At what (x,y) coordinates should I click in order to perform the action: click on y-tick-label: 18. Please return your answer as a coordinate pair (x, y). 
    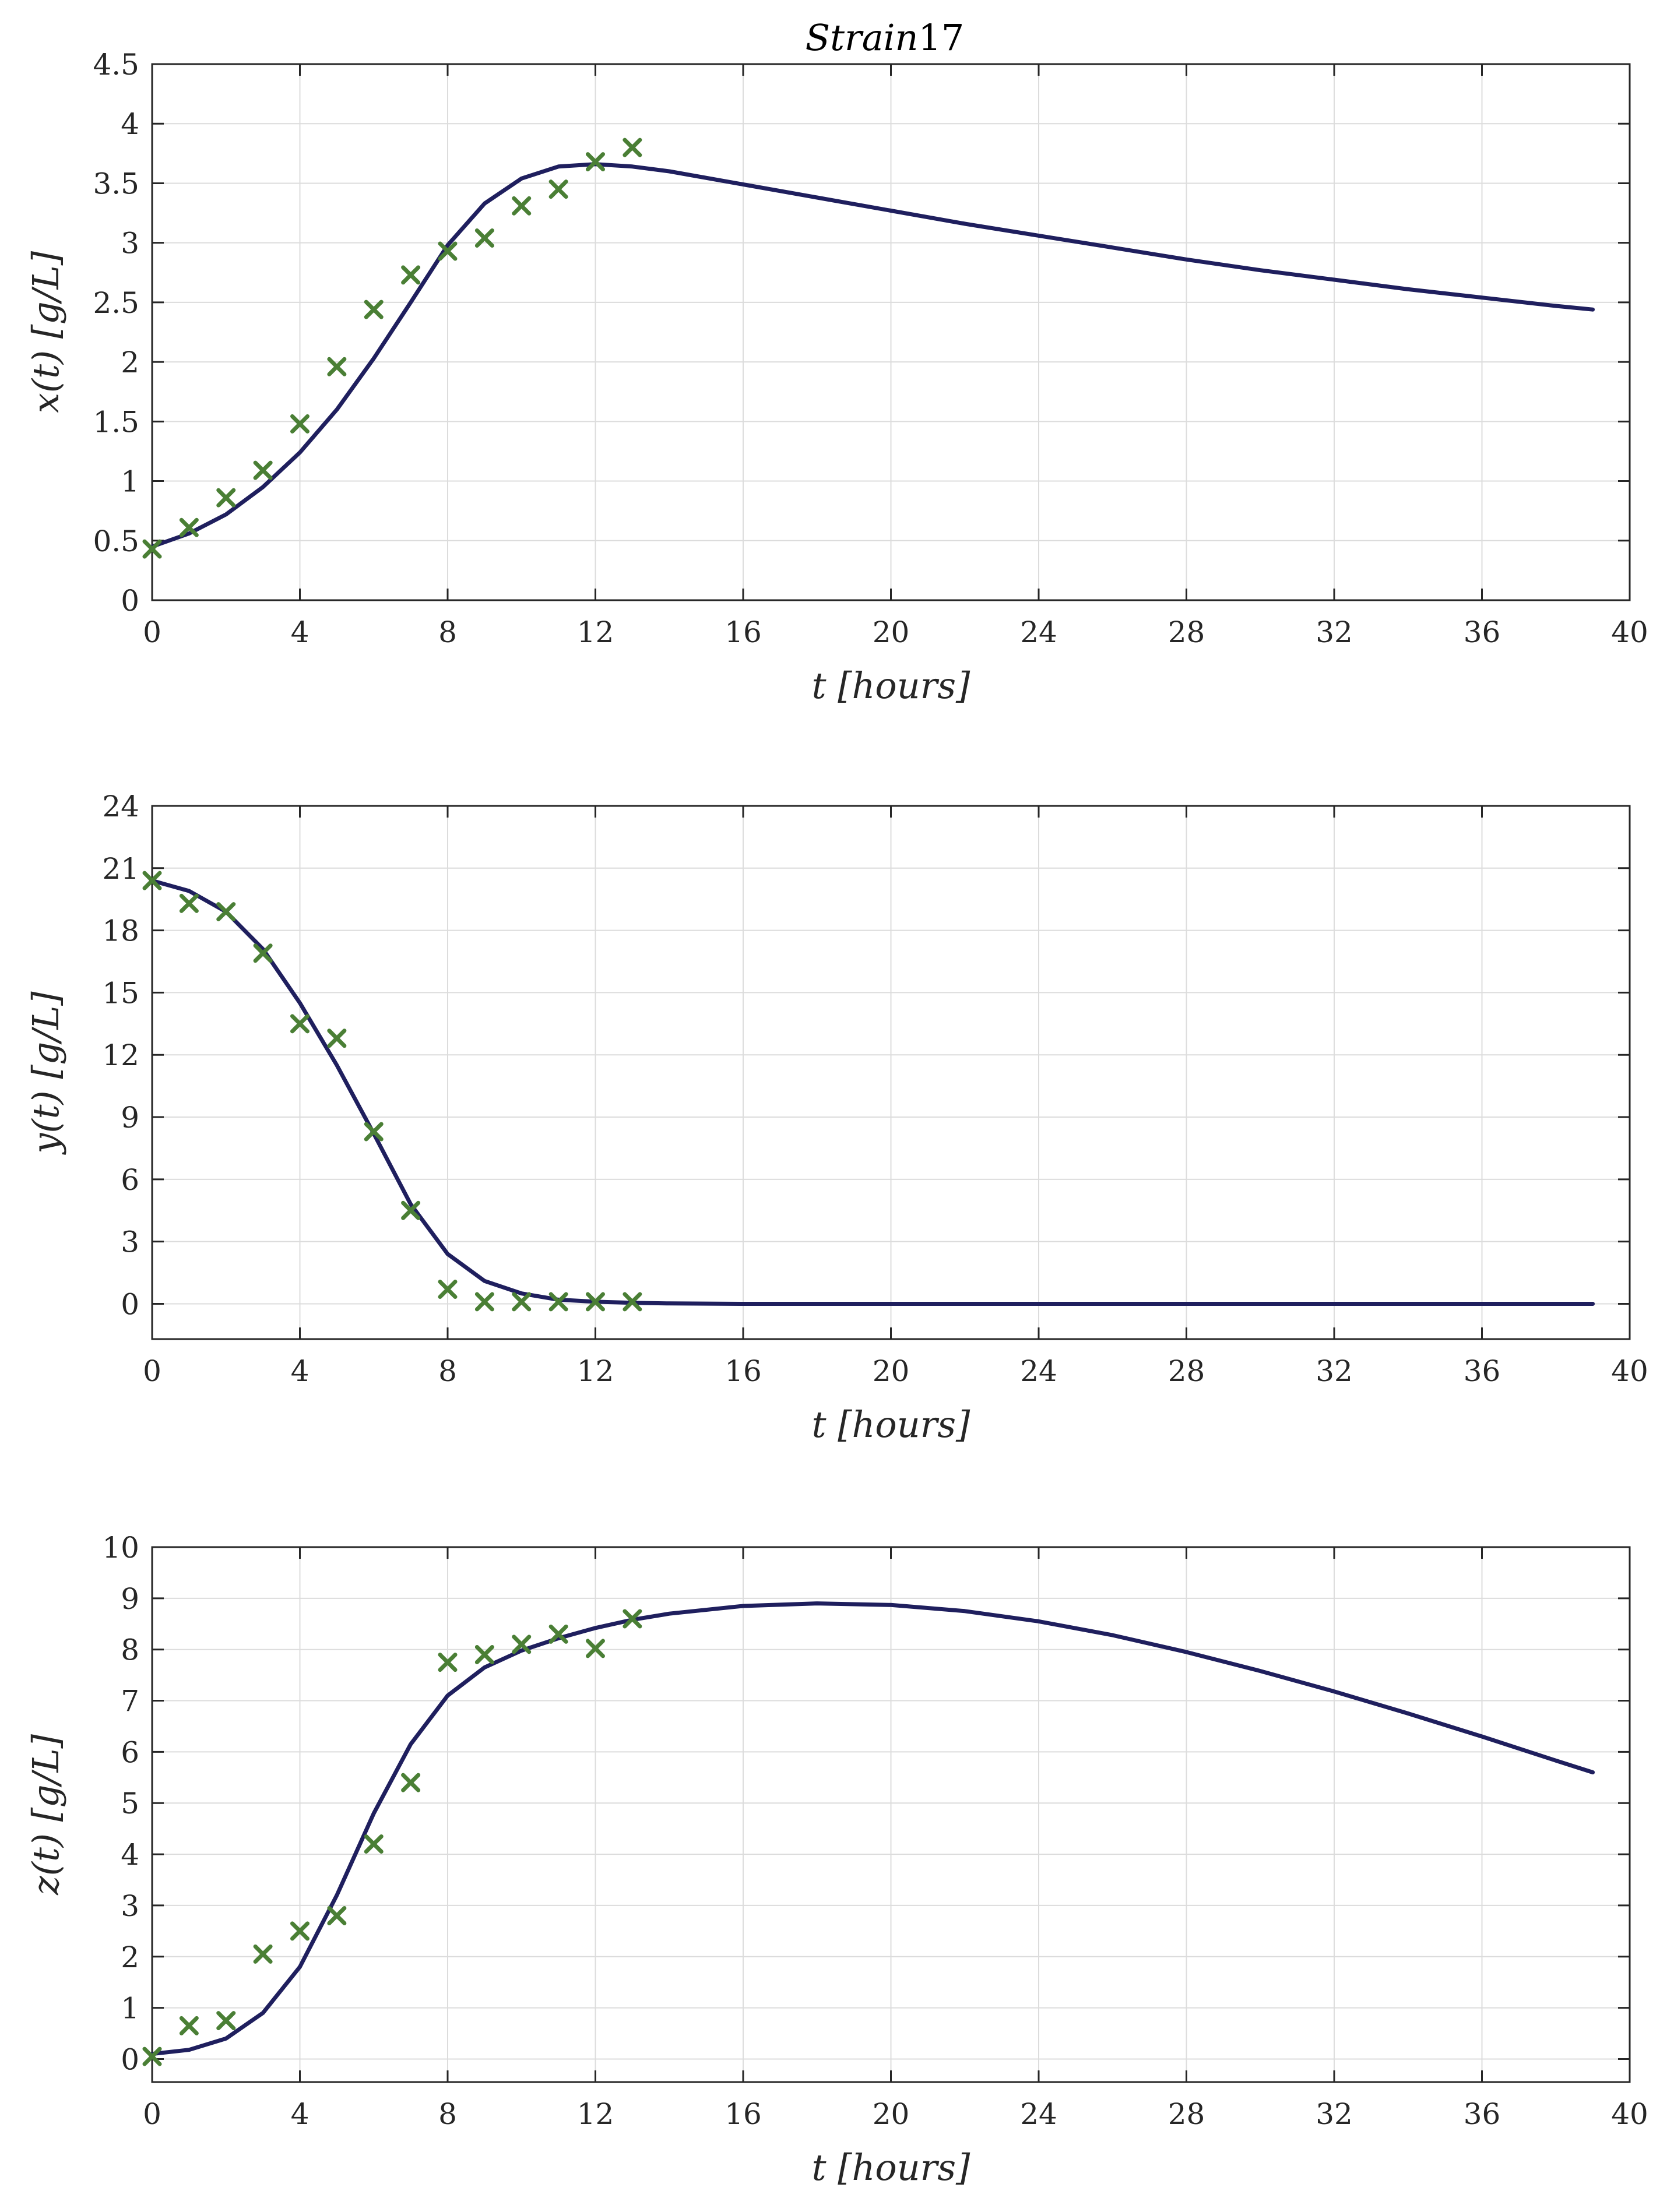
    Looking at the image, I should click on (120, 931).